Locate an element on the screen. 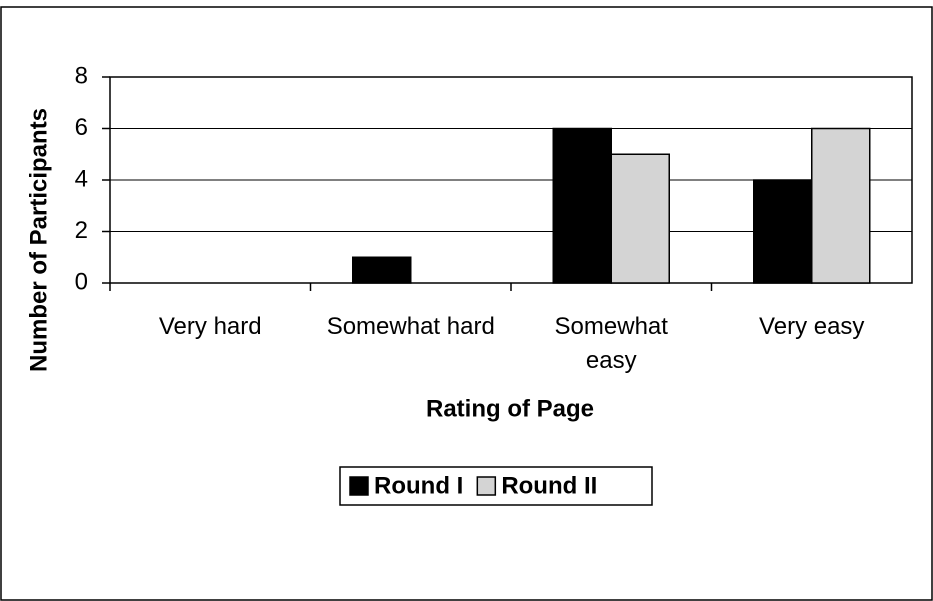  legend-box is located at coordinates (496, 486).